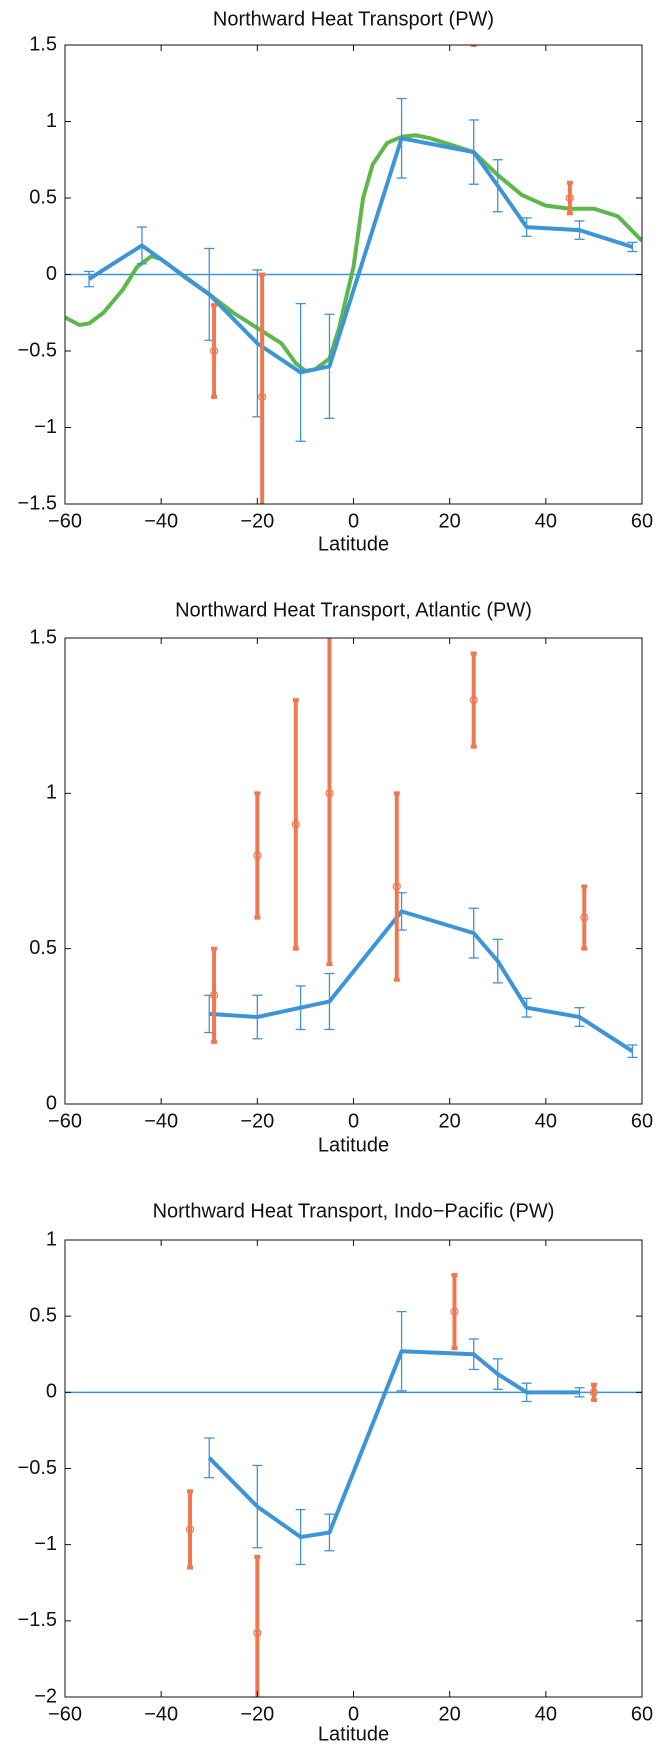  Describe the element at coordinates (353, 19) in the screenshot. I see `chart-title: Northward Heat Transport (PW)` at that location.